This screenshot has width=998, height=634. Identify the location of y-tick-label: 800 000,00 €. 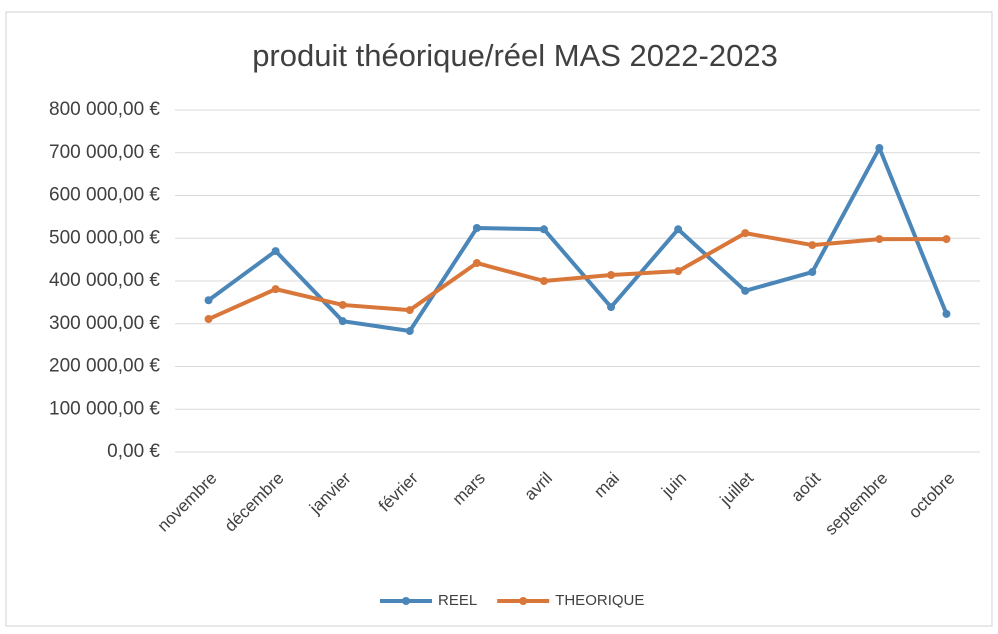
(104, 109).